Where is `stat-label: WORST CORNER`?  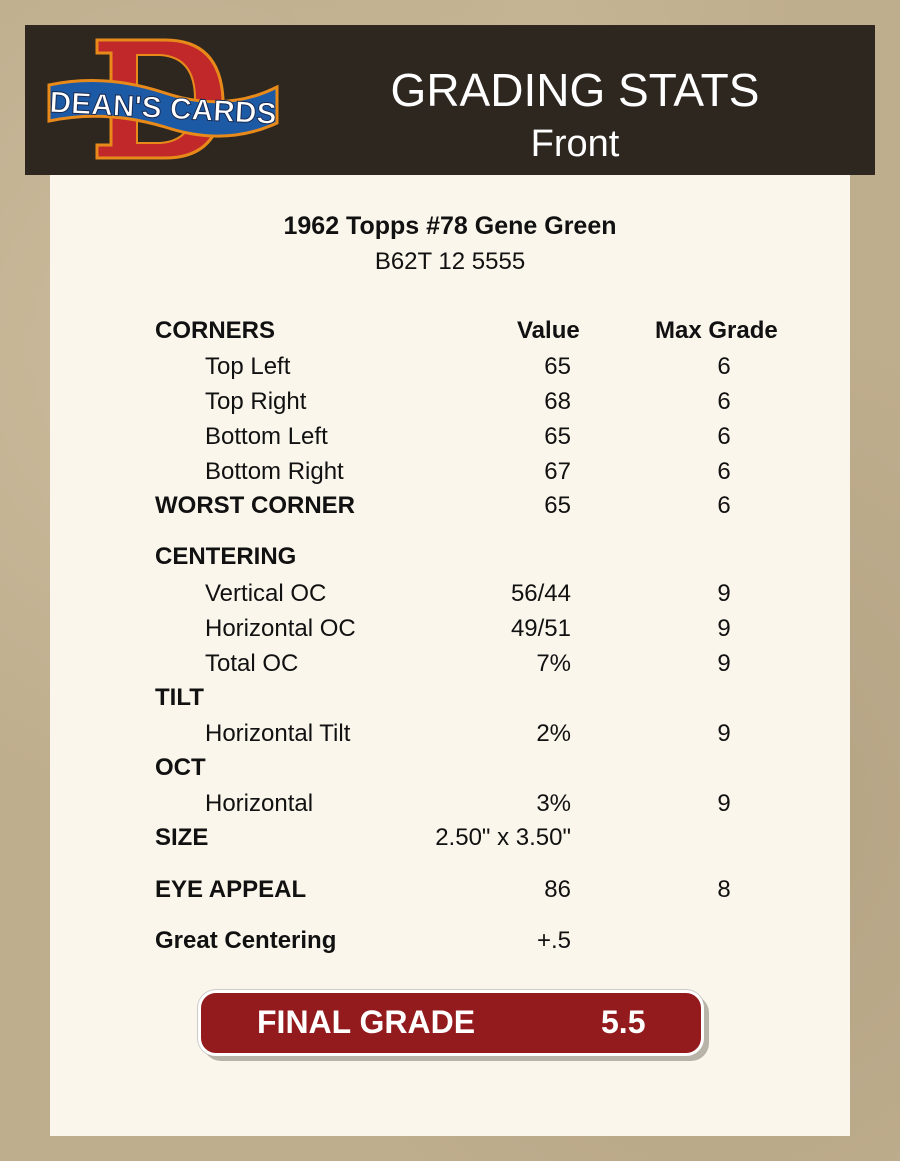 stat-label: WORST CORNER is located at coordinates (255, 505).